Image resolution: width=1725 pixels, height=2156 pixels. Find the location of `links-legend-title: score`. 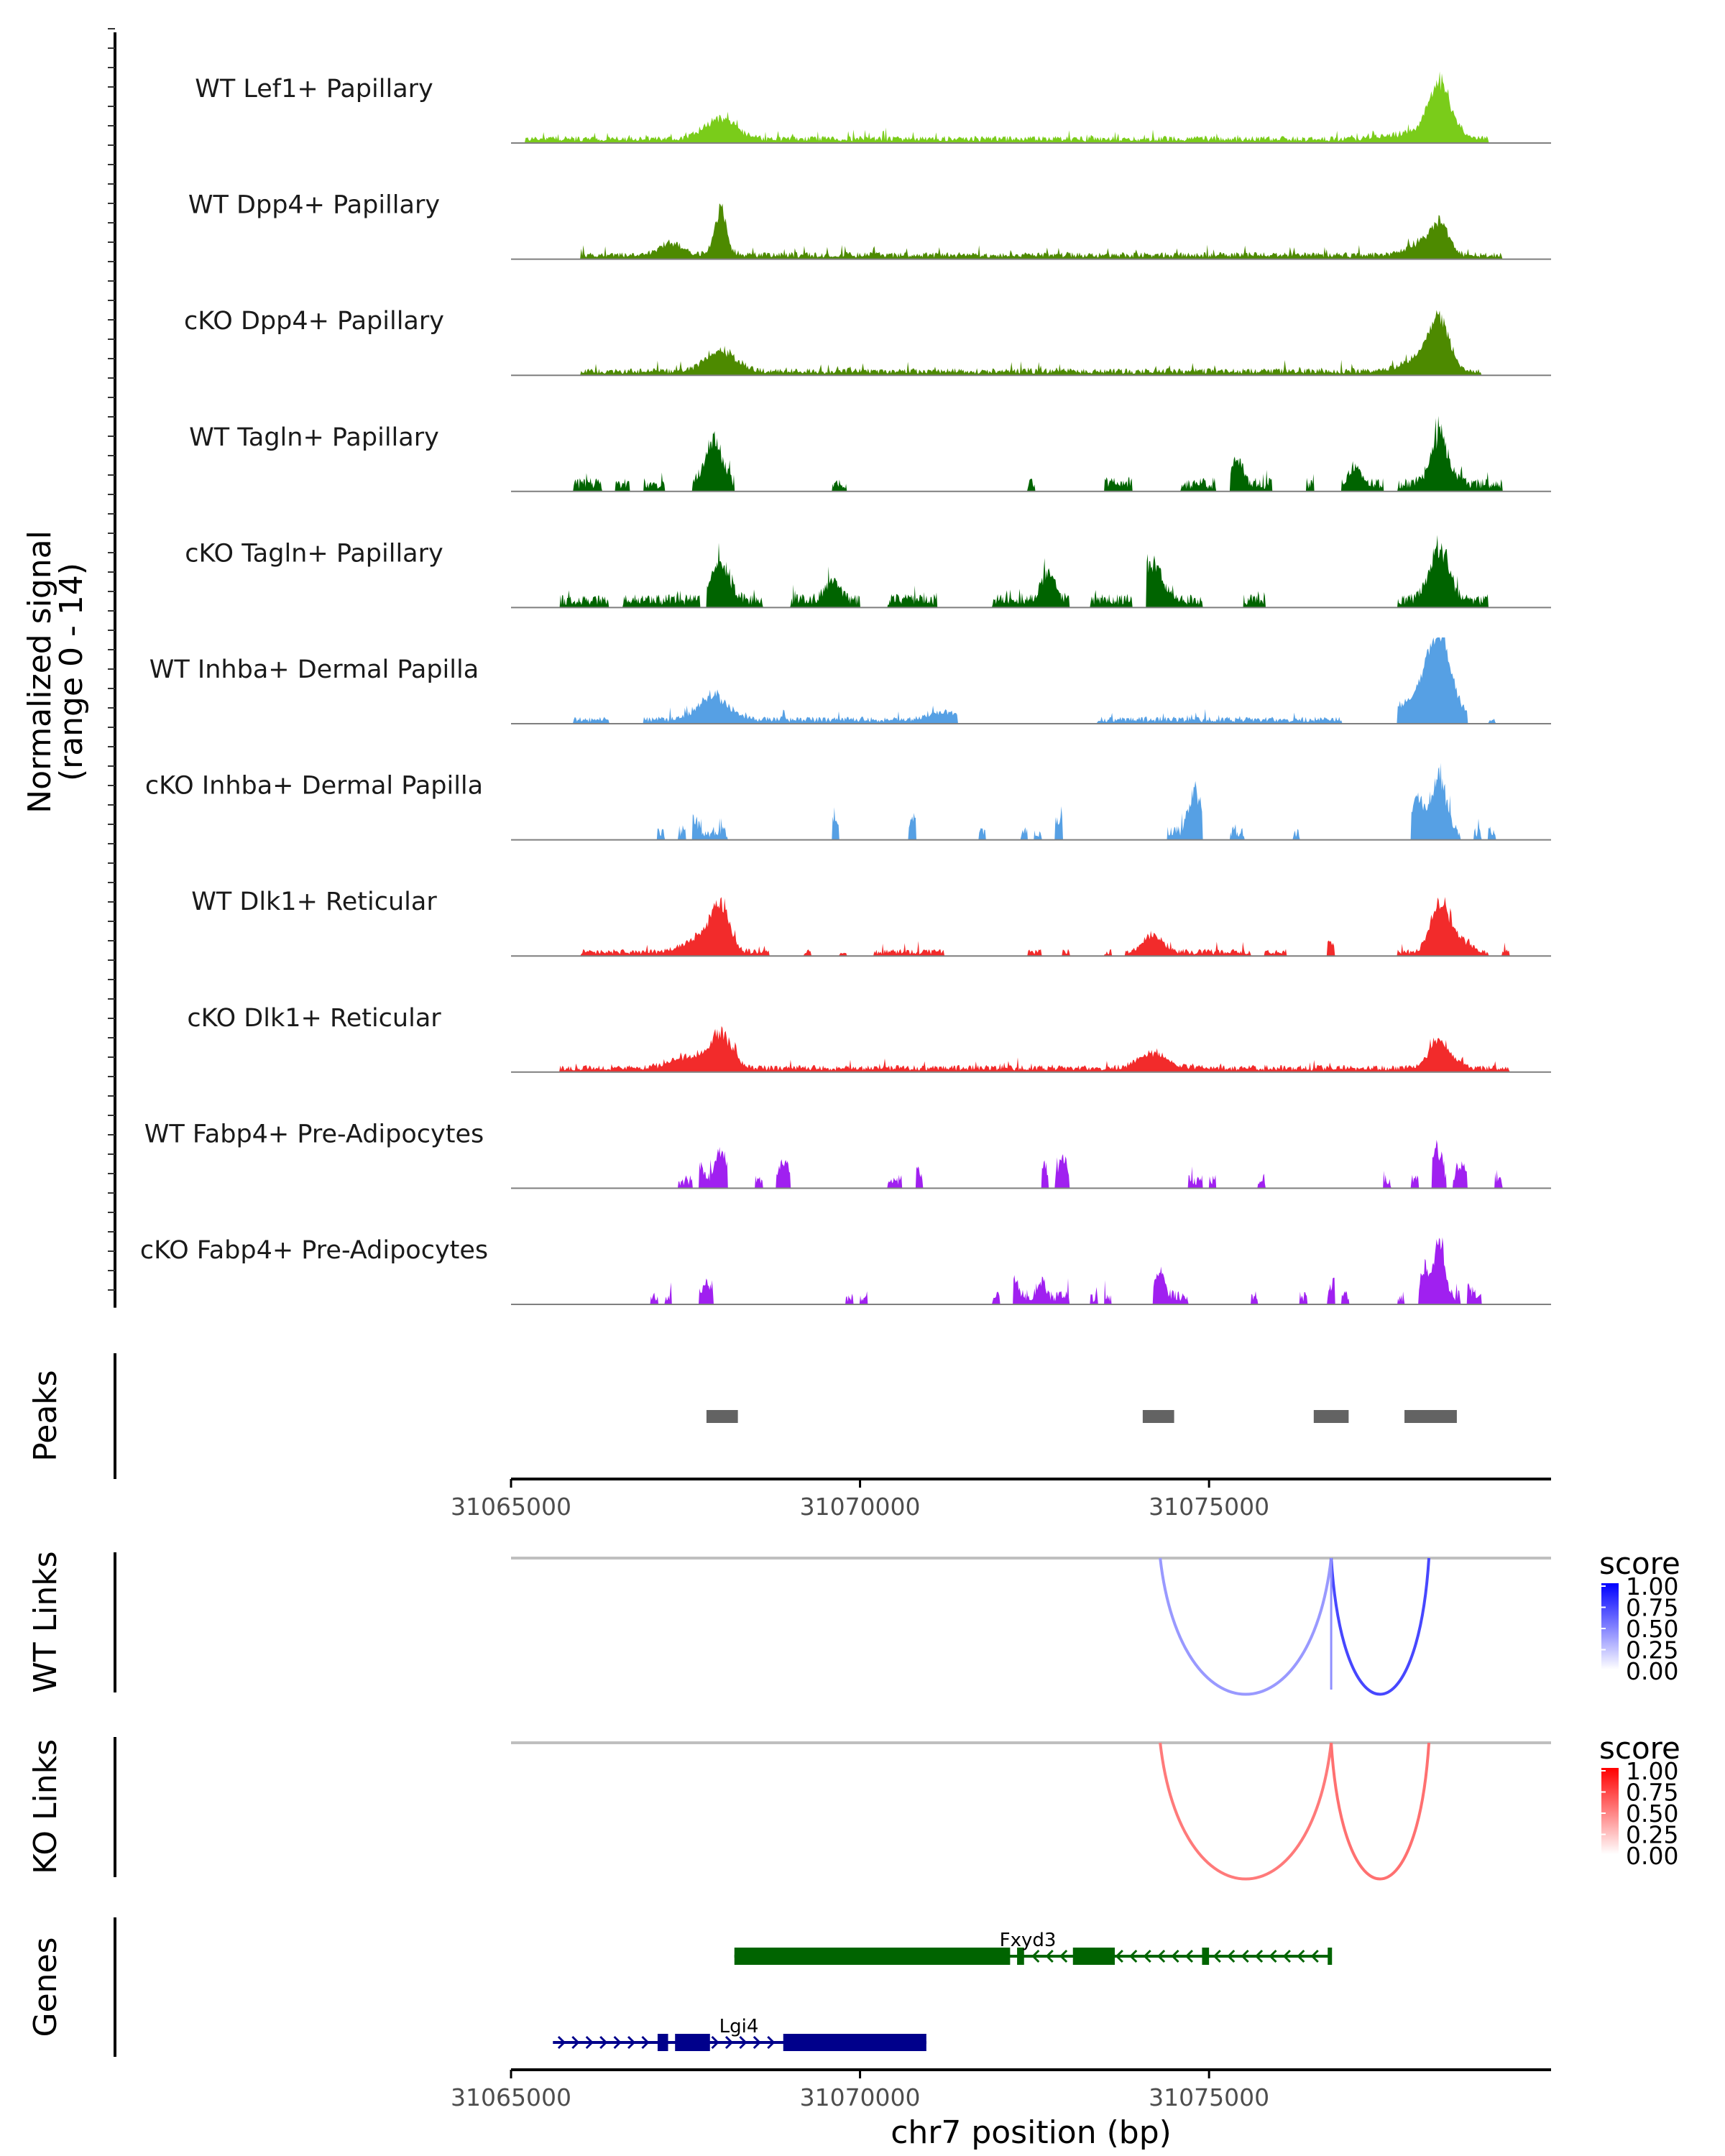

links-legend-title: score is located at coordinates (1639, 1748).